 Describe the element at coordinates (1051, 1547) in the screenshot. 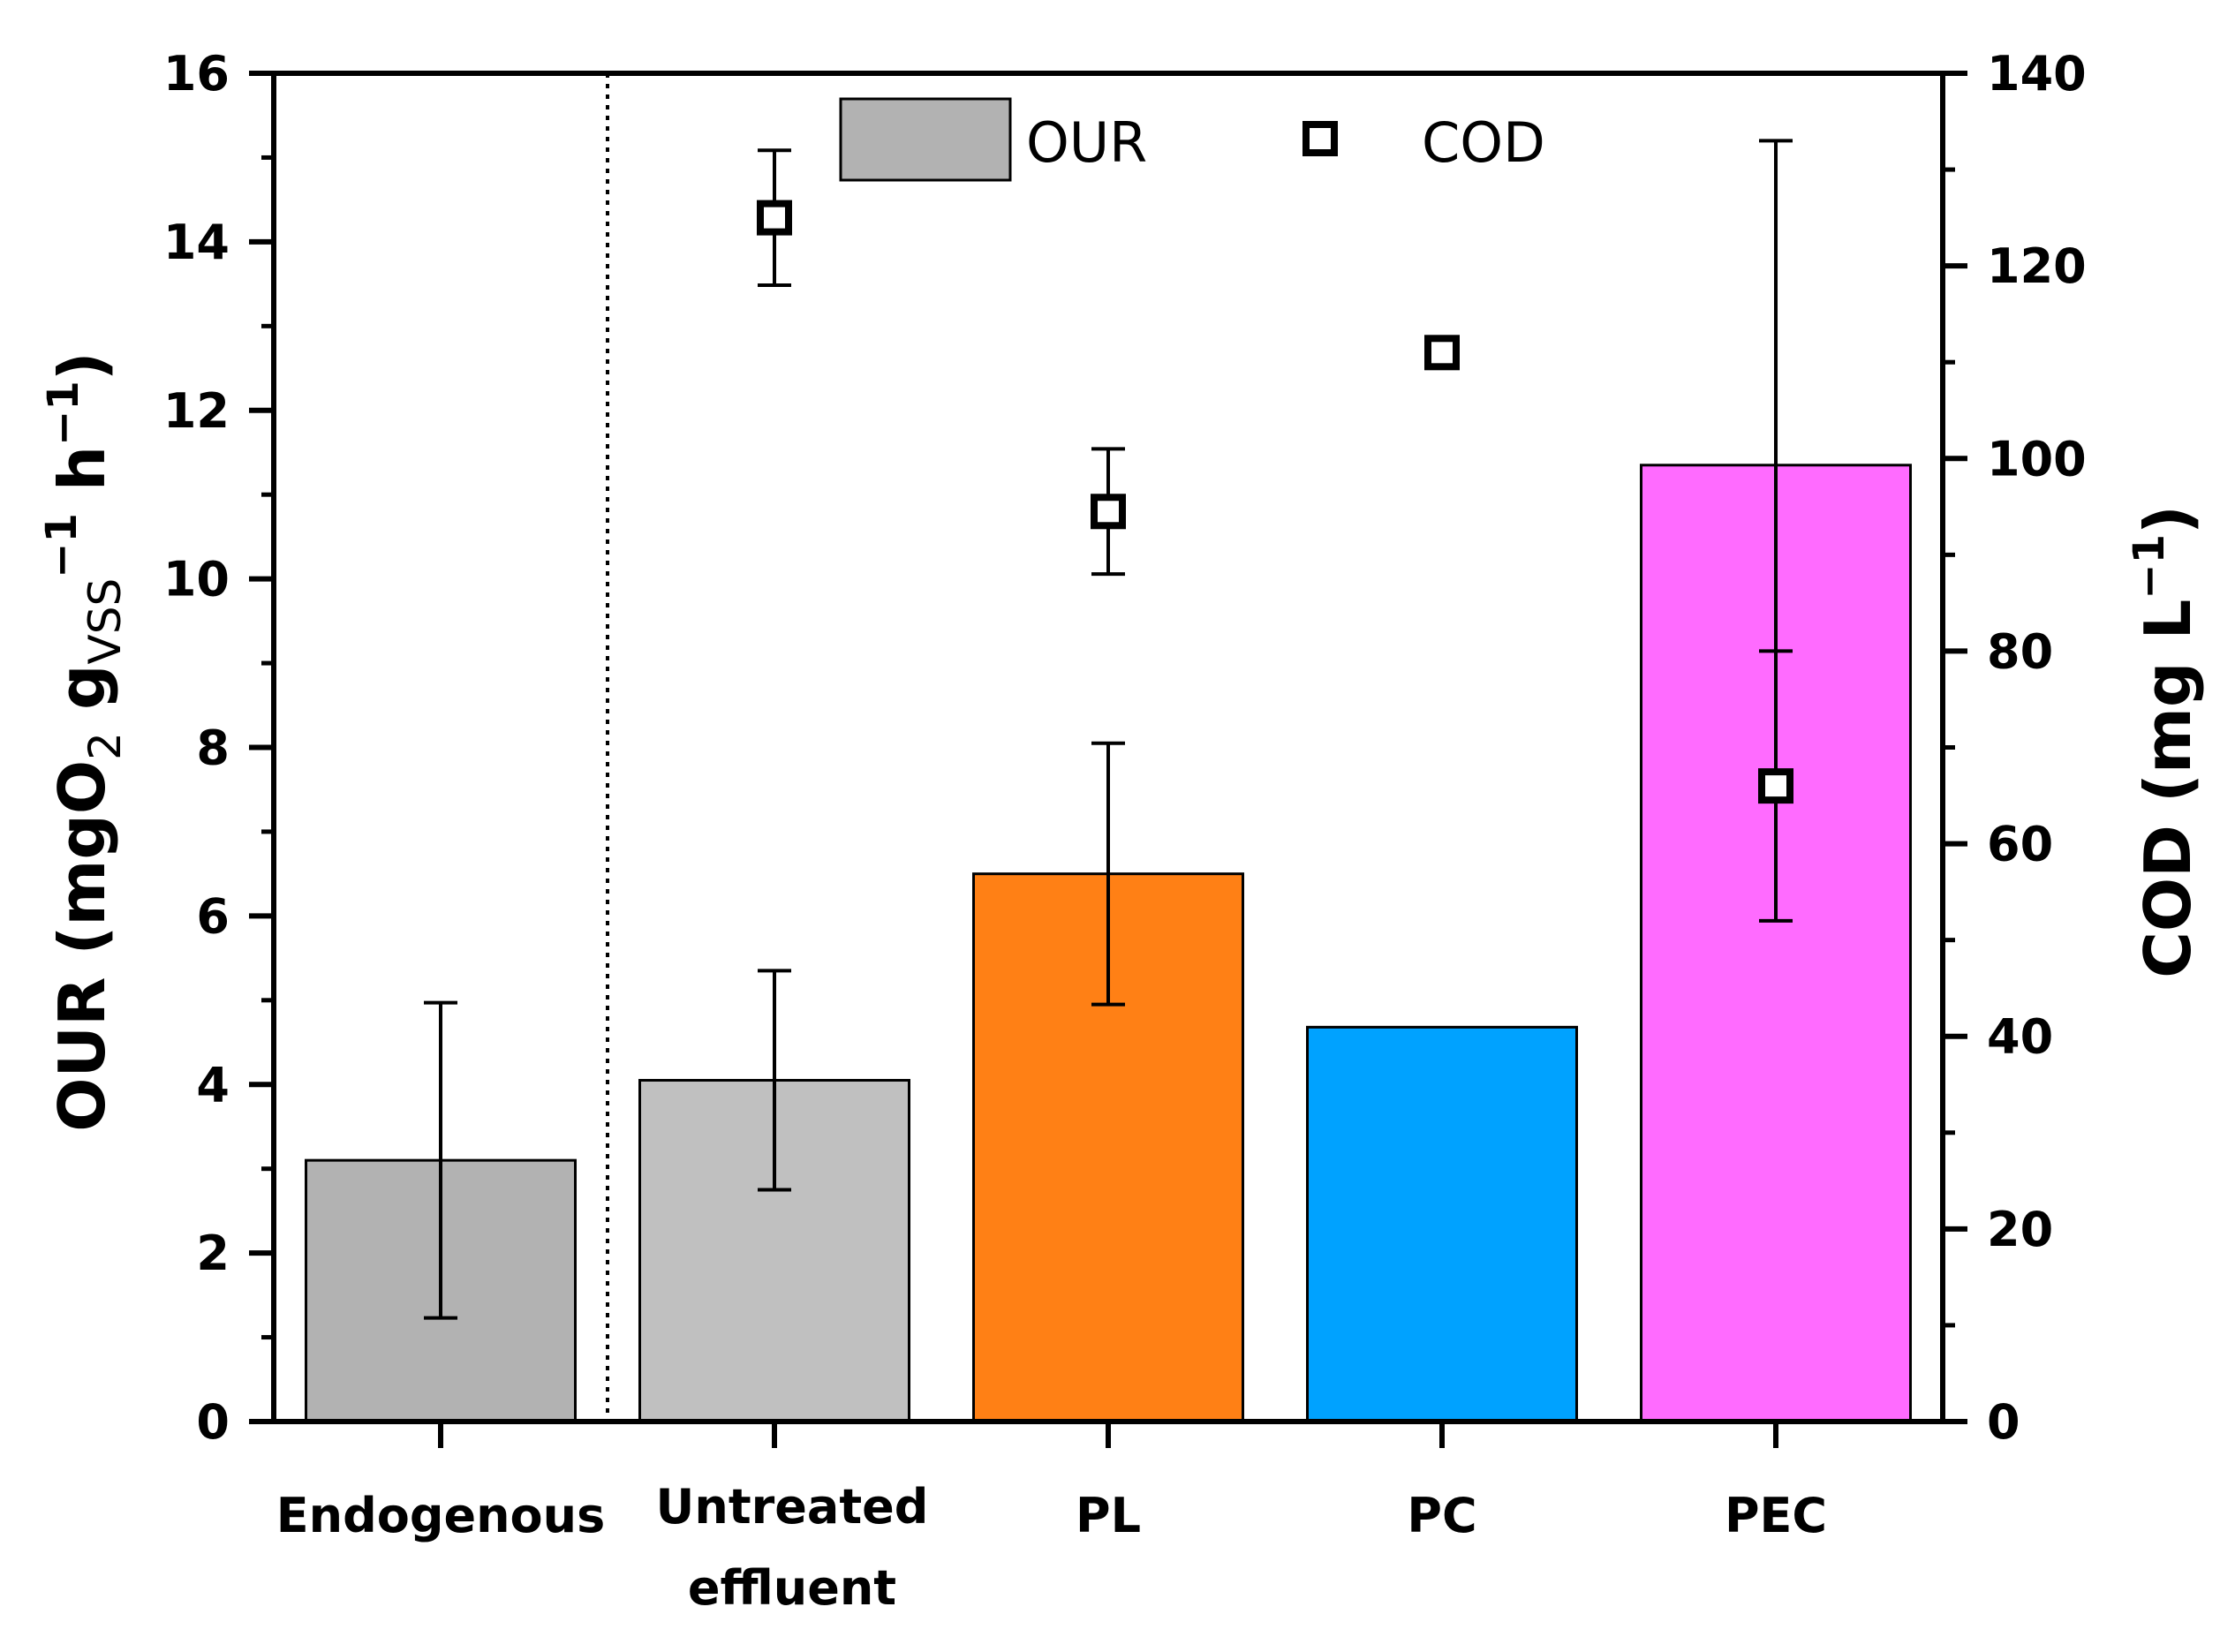

I see `category-labels: Endogenous Untreated effluent PL PC PEC` at that location.